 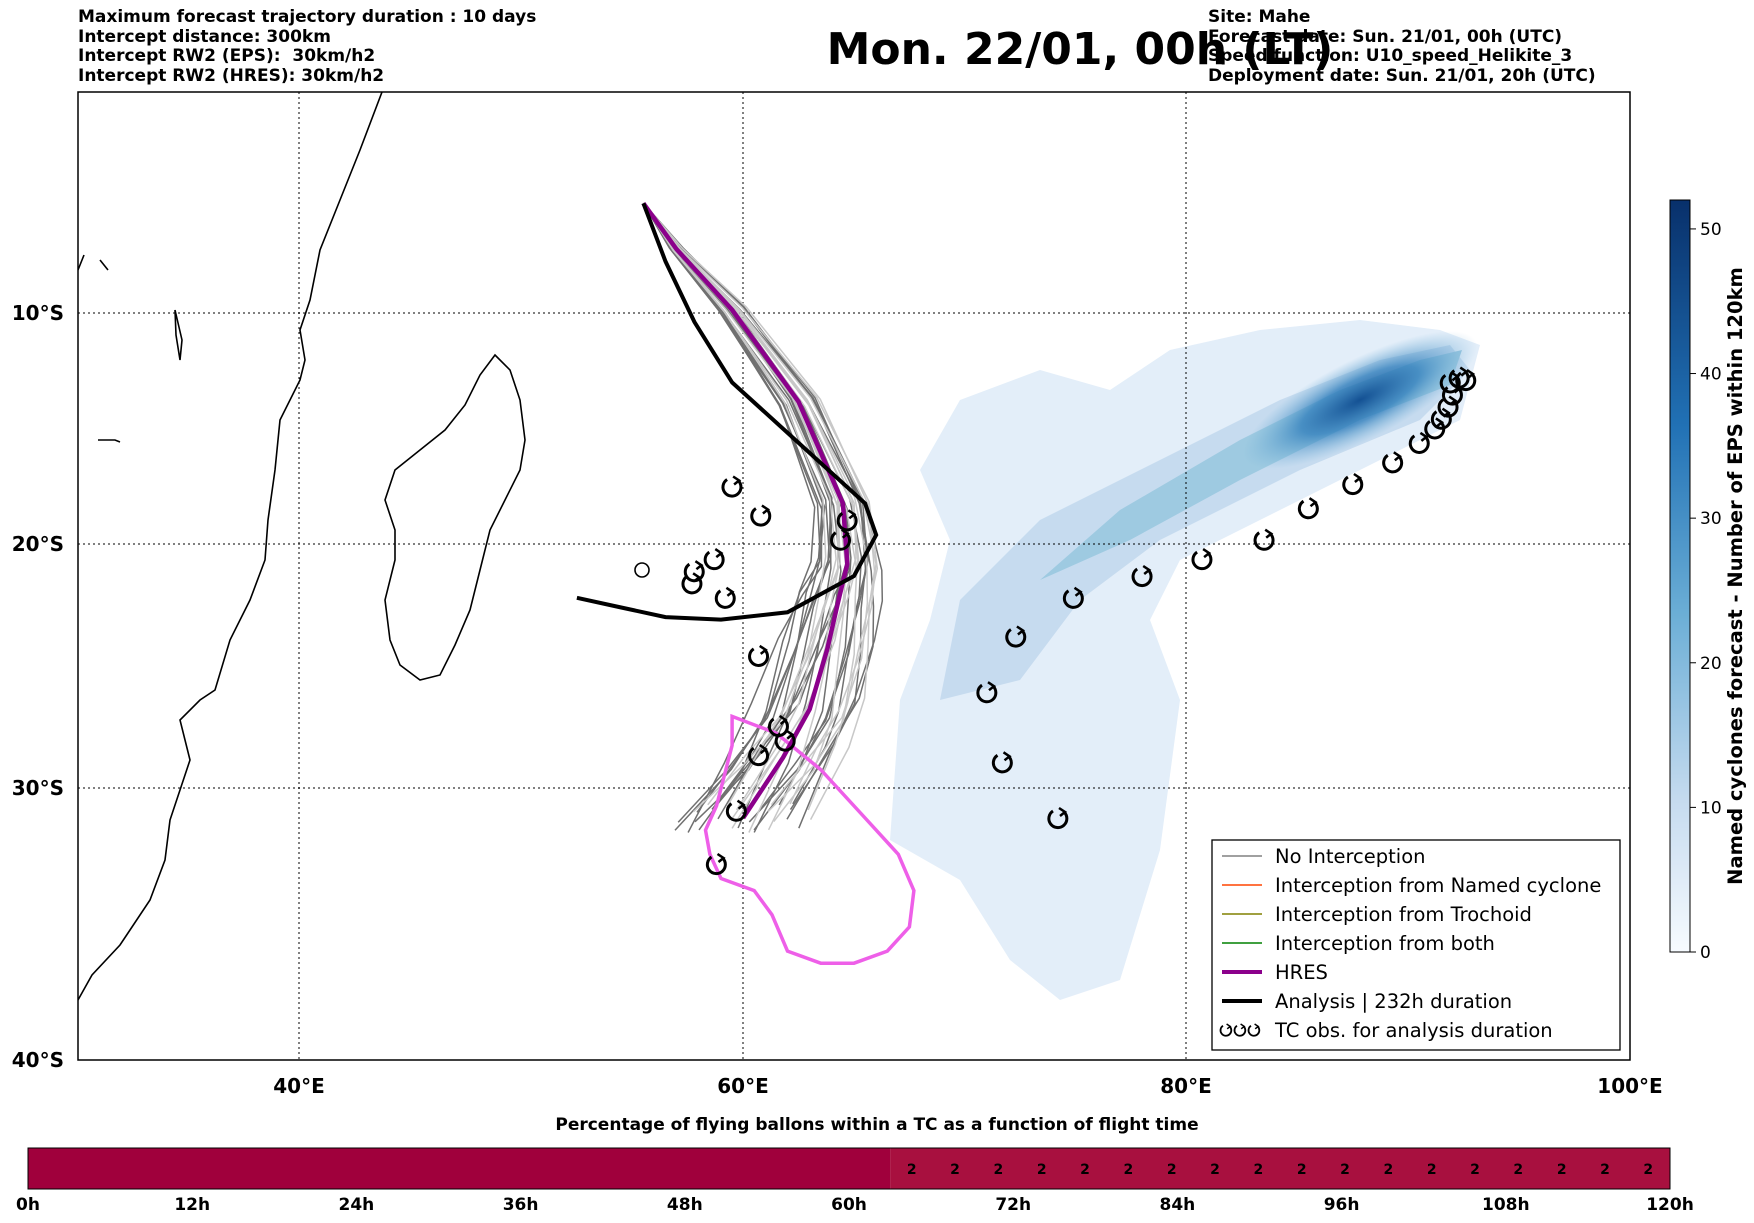 I want to click on lon-tick-label: 100°E, so click(x=1629, y=1086).